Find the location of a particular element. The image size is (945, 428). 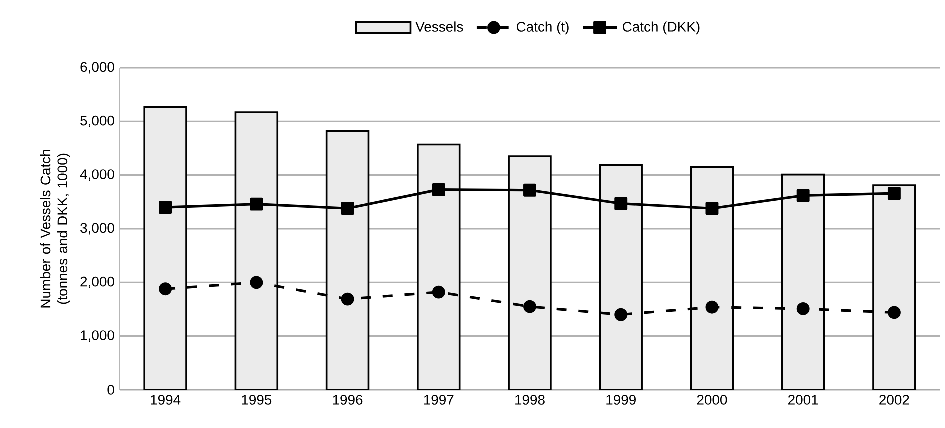

legend-label: Vessels is located at coordinates (440, 27).